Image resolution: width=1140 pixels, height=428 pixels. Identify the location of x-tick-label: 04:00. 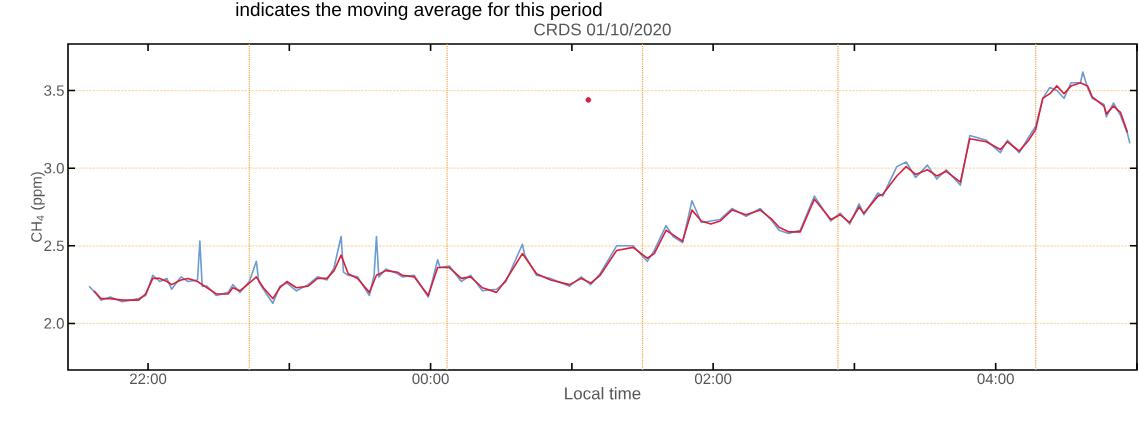
(995, 379).